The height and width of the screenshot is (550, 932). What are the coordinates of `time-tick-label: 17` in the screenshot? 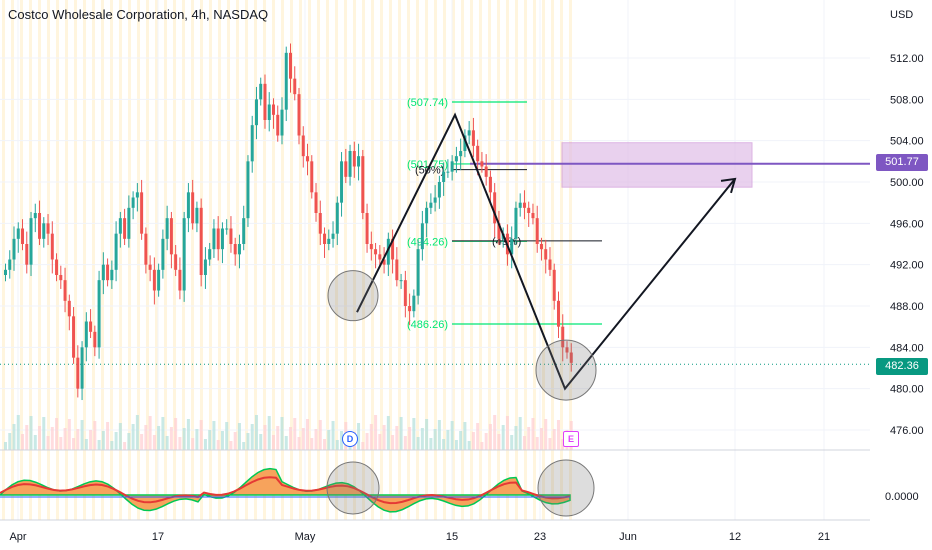 It's located at (158, 537).